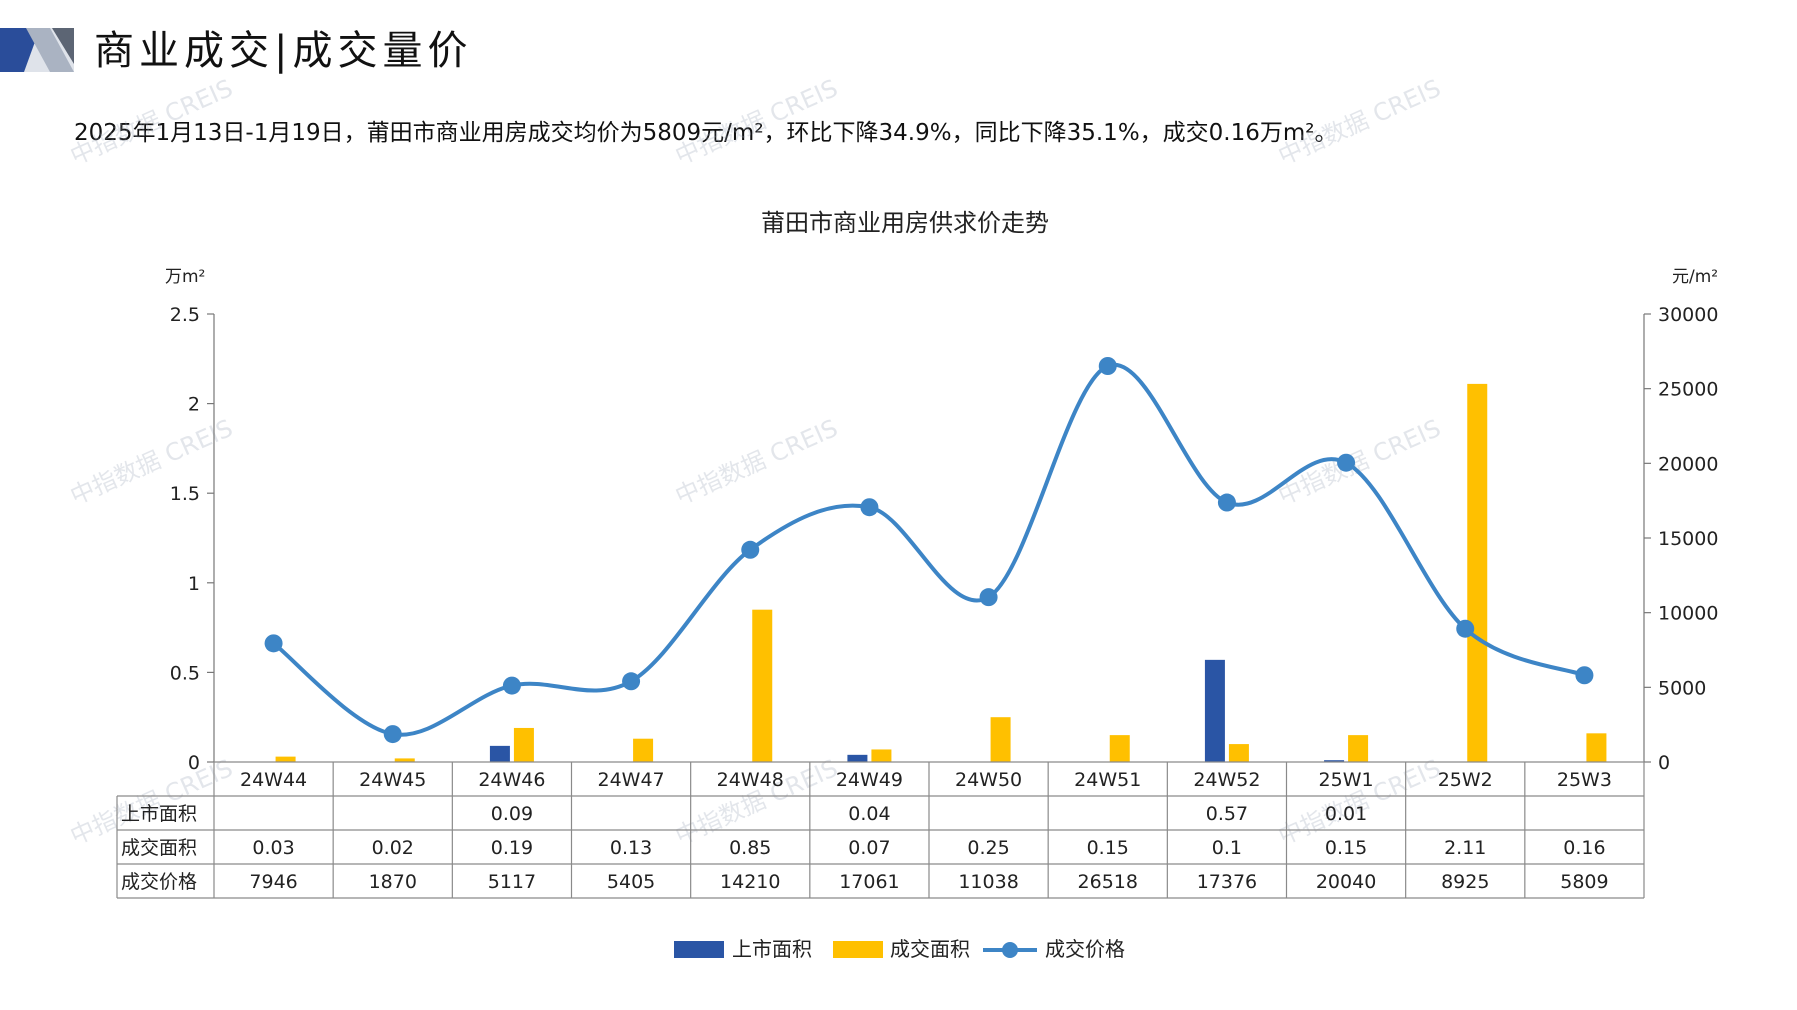 The image size is (1797, 1010). Describe the element at coordinates (185, 315) in the screenshot. I see `left-axis-tick-label: 2.5` at that location.